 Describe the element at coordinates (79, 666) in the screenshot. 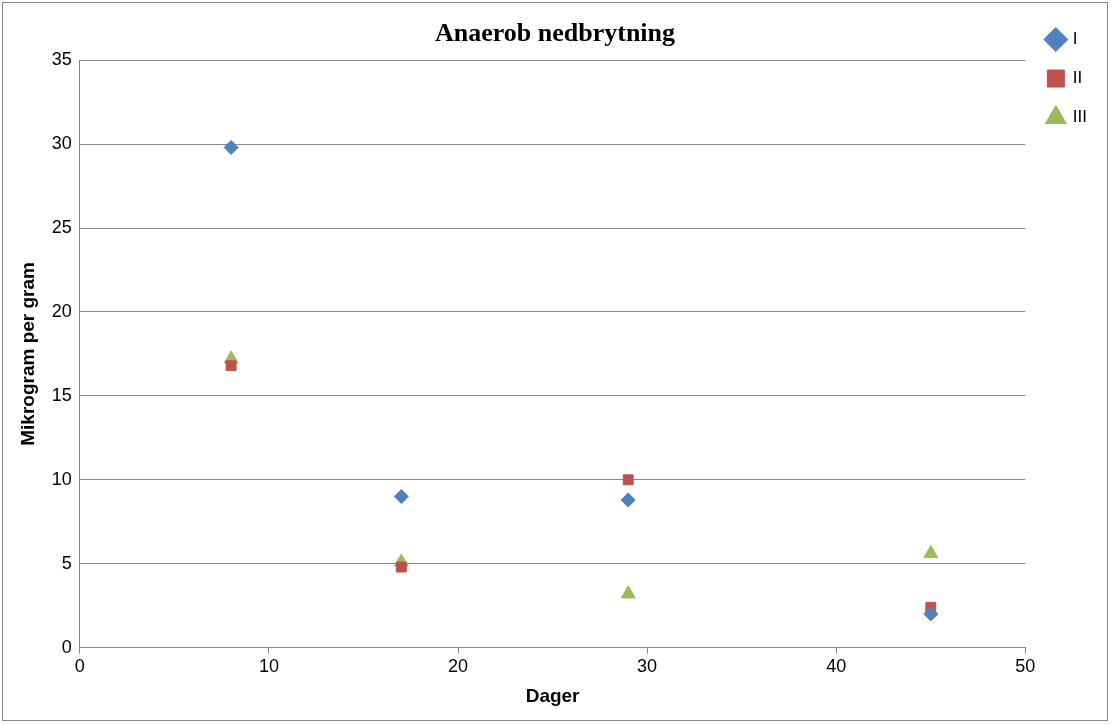

I see `x-tick-label: 0` at that location.